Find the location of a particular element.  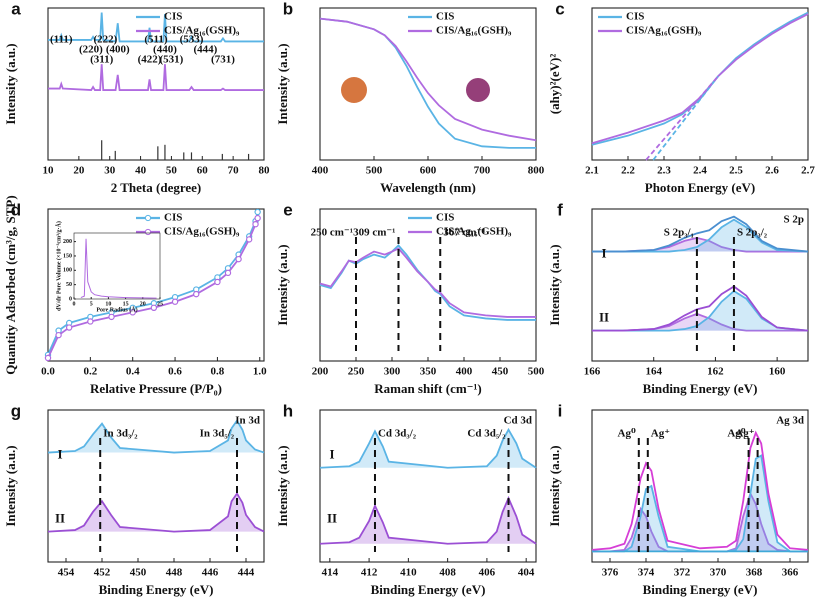

annotation: Cd 3d₃/₂ is located at coordinates (397, 434).